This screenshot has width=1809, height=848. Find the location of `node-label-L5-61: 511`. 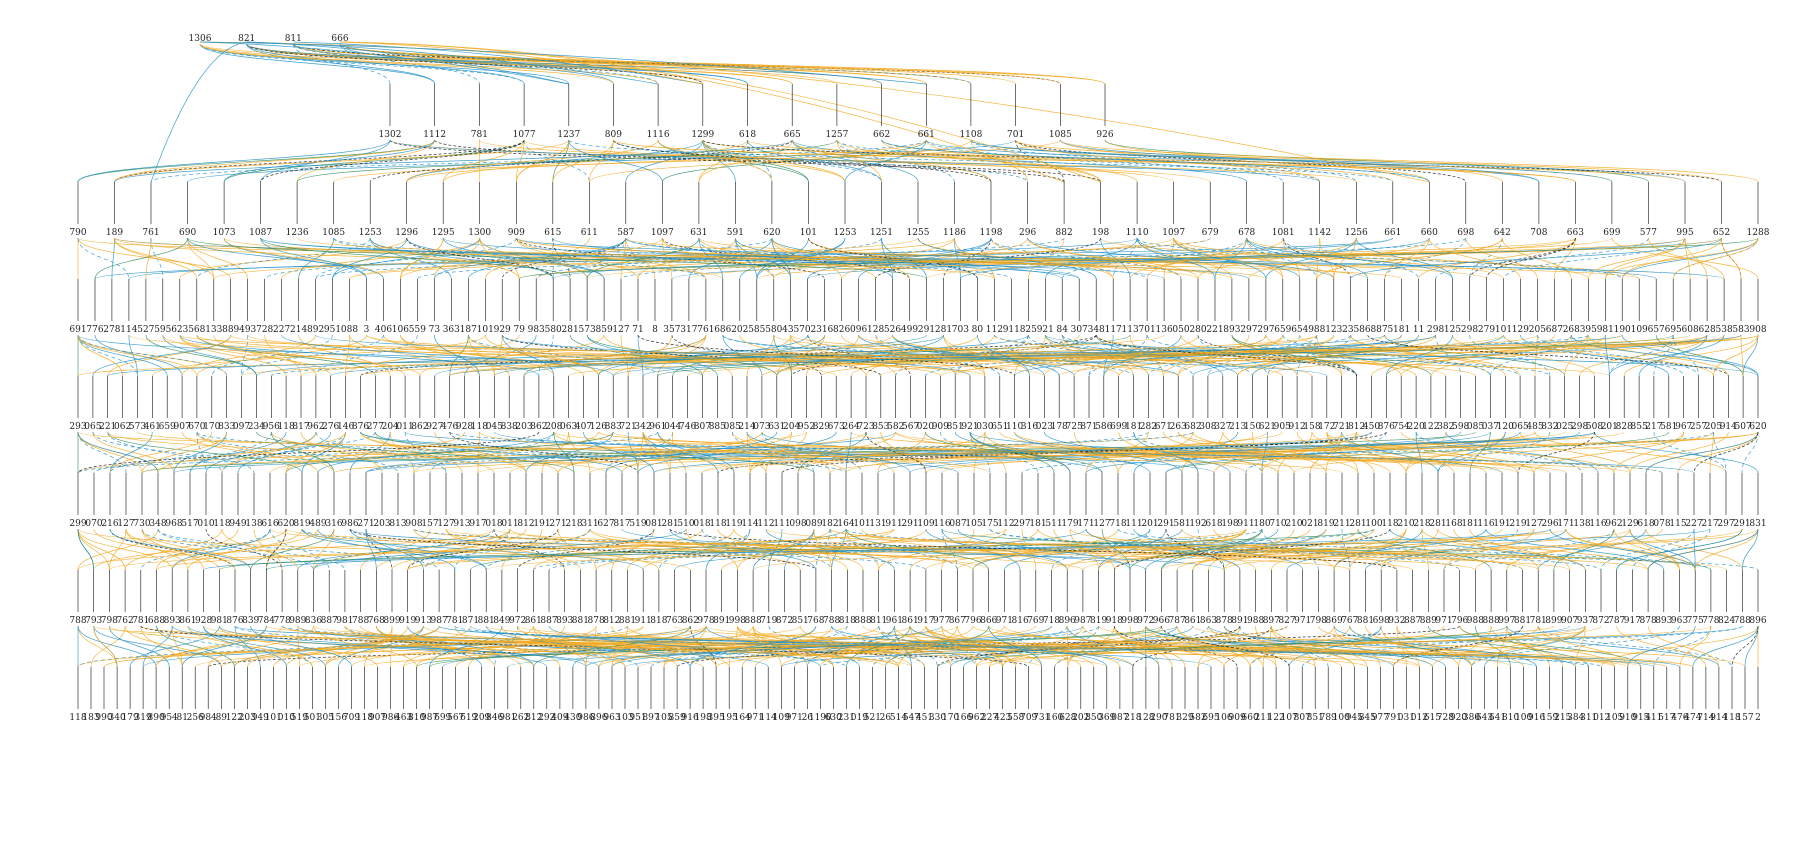

node-label-L5-61: 511 is located at coordinates (1053, 524).